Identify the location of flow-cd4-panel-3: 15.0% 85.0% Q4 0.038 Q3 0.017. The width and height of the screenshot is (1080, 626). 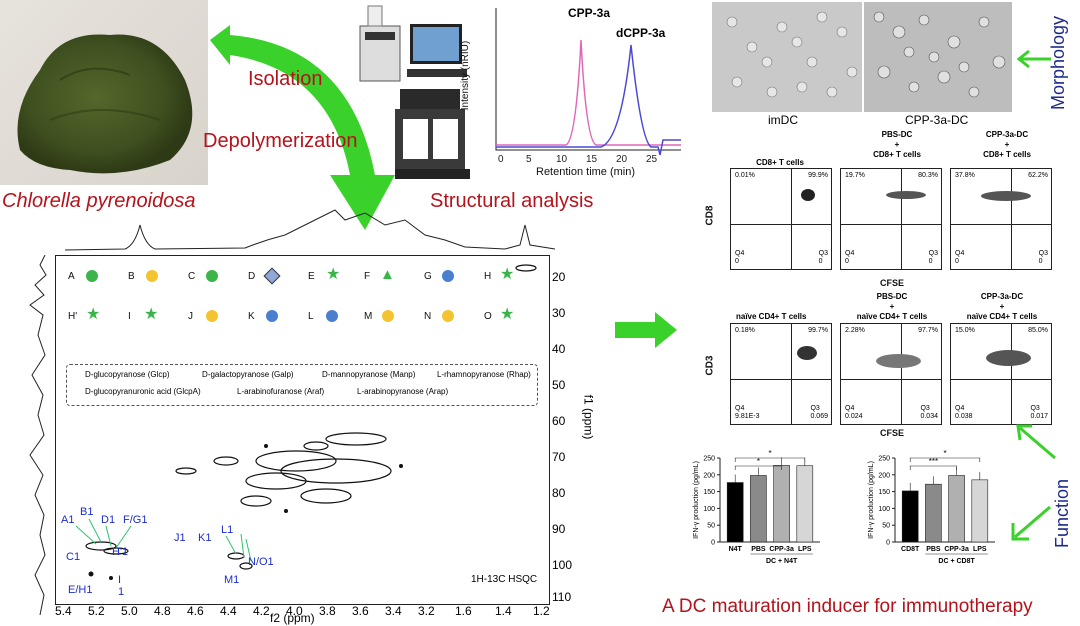
(1001, 374).